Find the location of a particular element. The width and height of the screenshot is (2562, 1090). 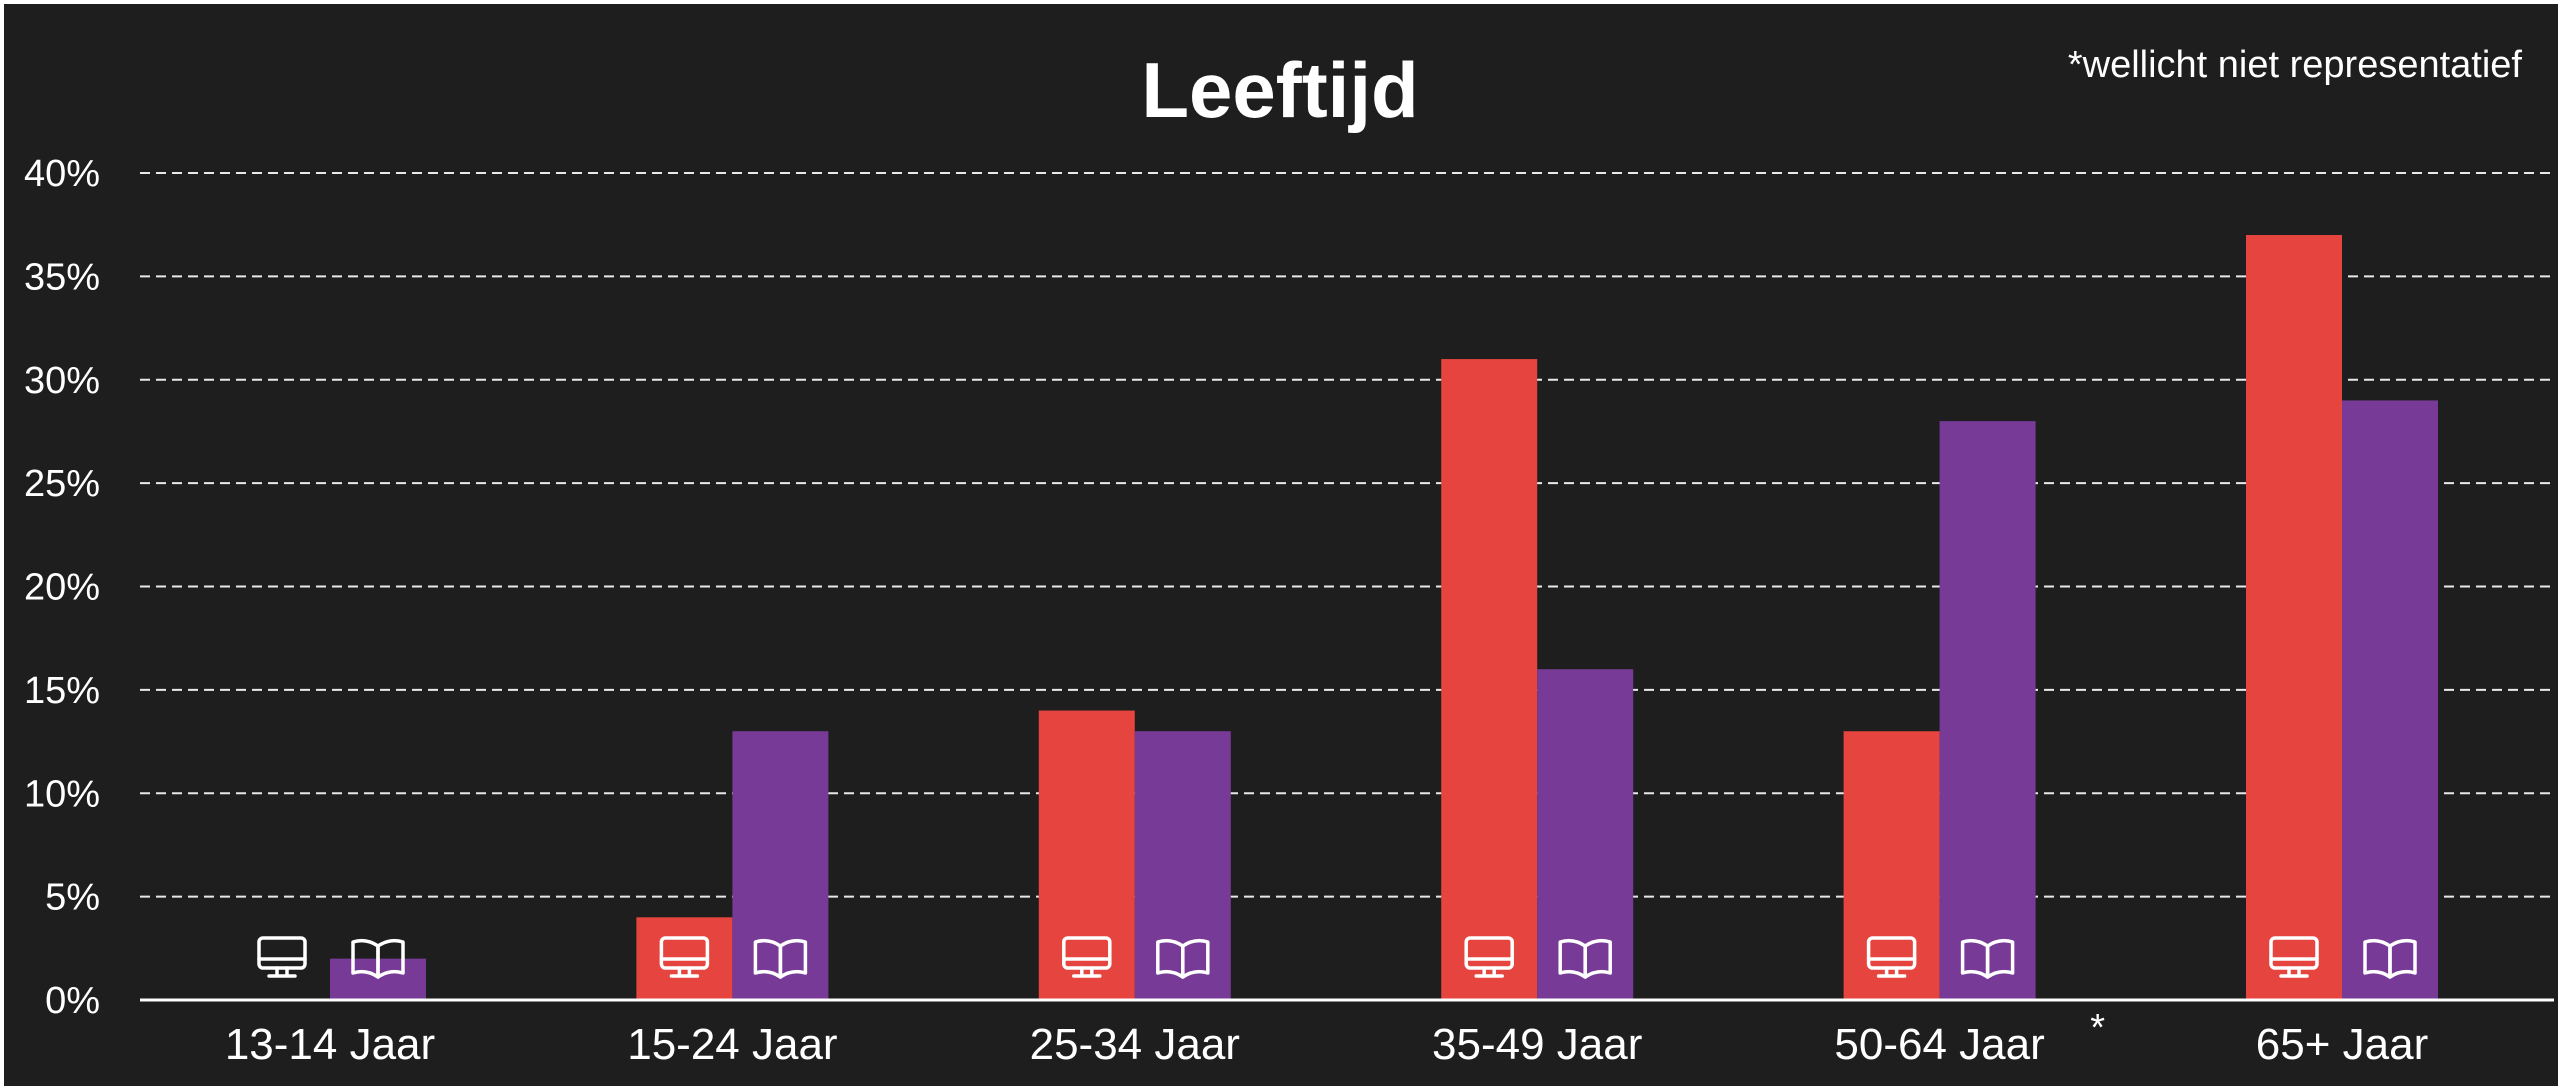

y-tick-label: 10% is located at coordinates (62, 794).